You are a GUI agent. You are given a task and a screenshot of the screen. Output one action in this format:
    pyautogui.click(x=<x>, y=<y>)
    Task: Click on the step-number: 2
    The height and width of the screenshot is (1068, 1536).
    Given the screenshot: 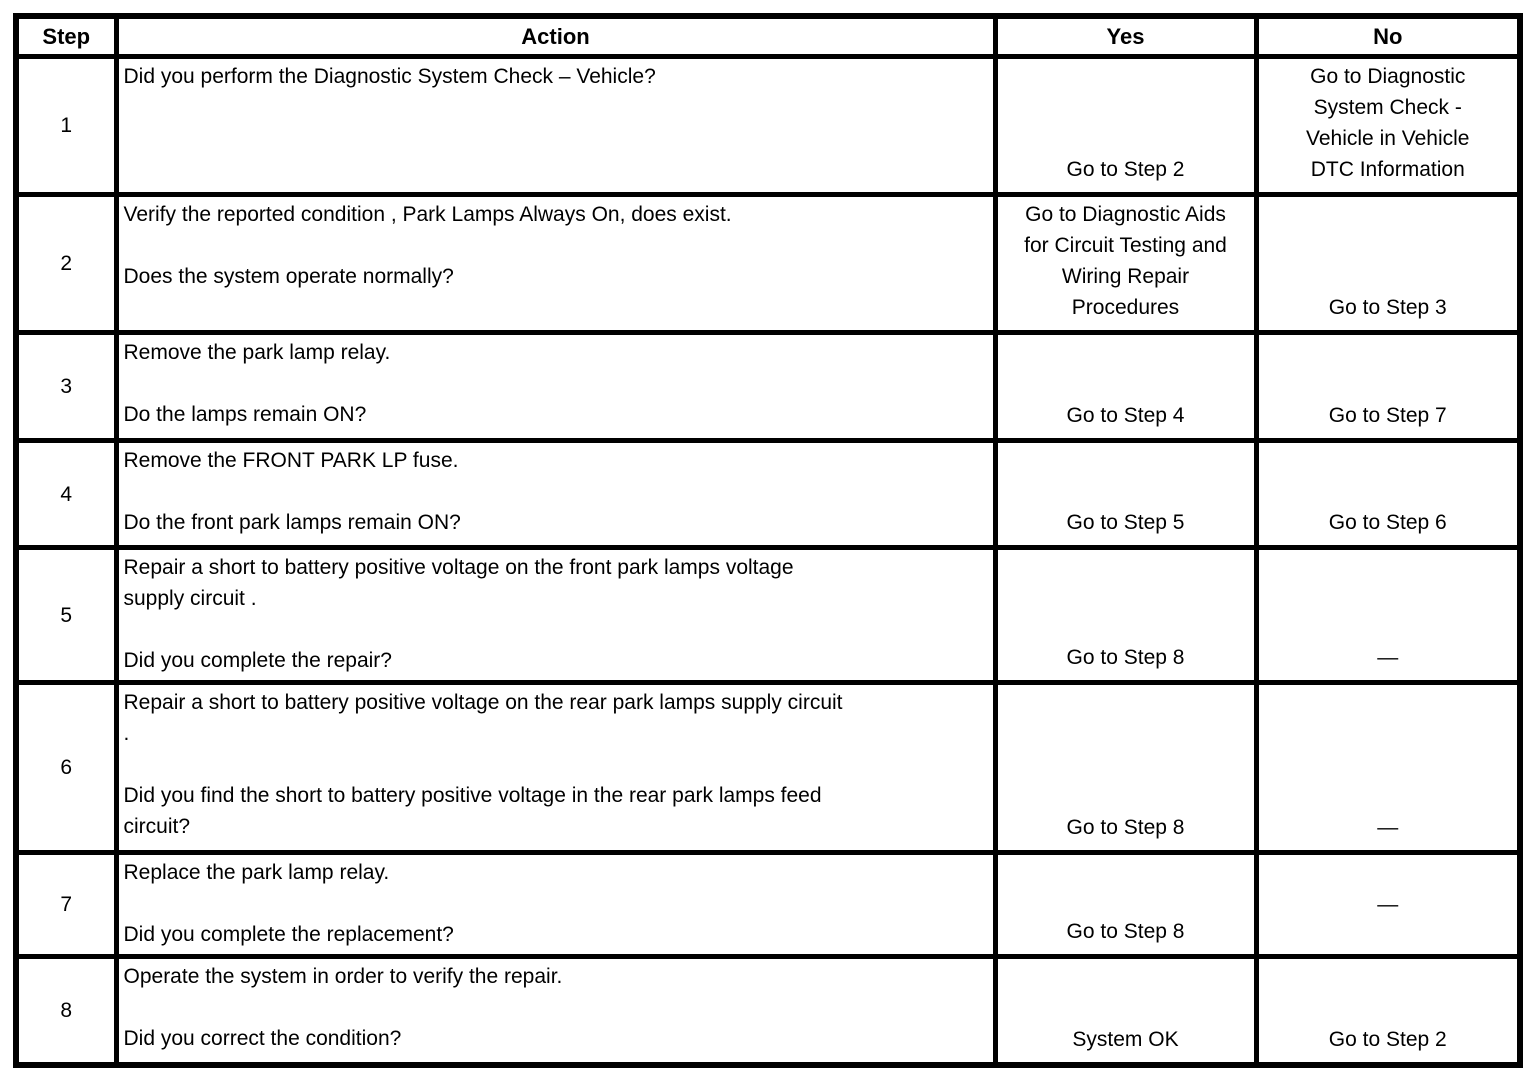 What is the action you would take?
    pyautogui.click(x=66, y=263)
    